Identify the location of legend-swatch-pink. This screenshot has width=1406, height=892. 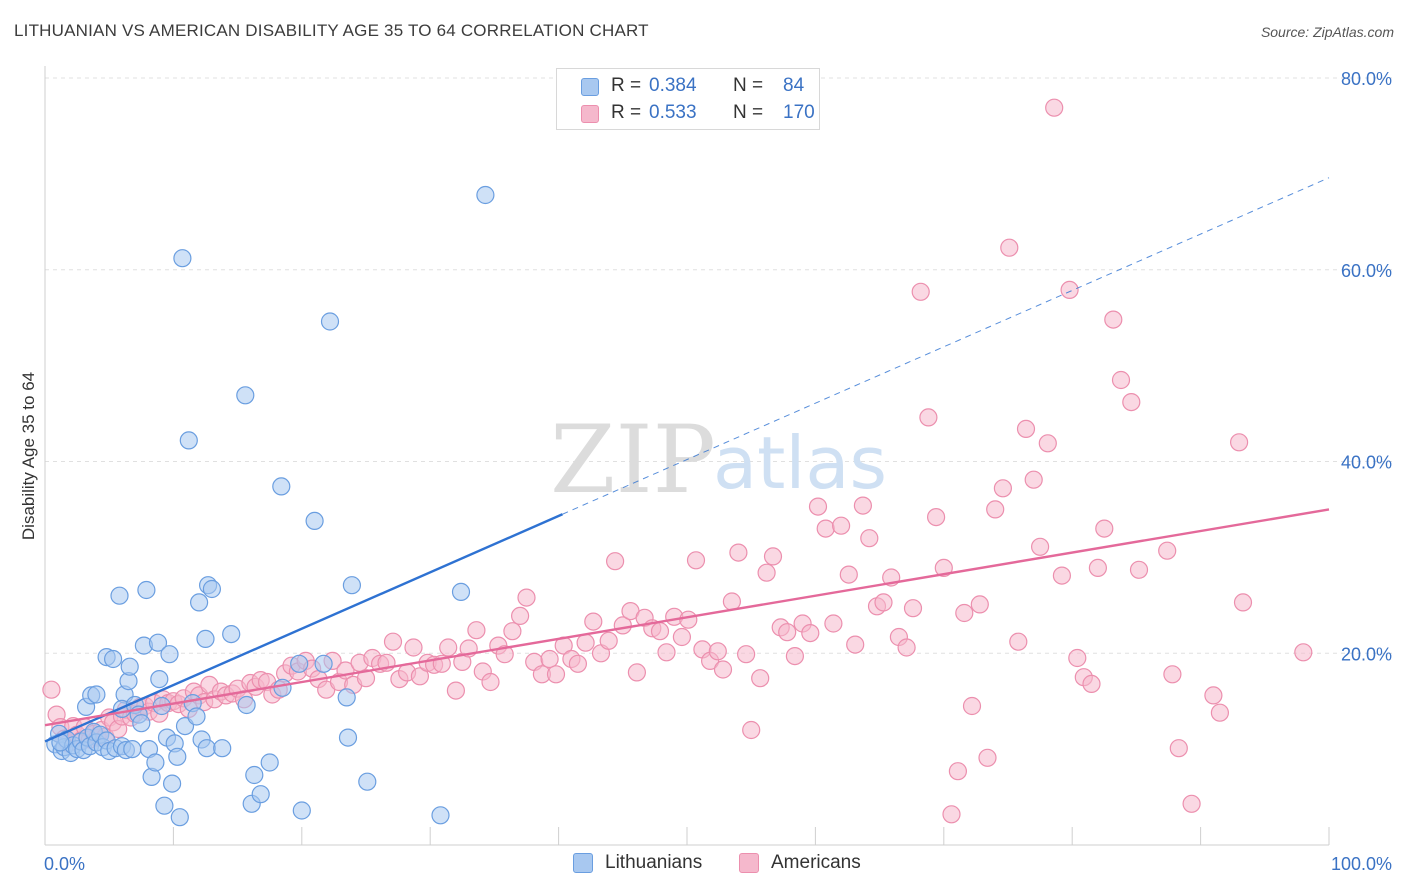
(749, 863).